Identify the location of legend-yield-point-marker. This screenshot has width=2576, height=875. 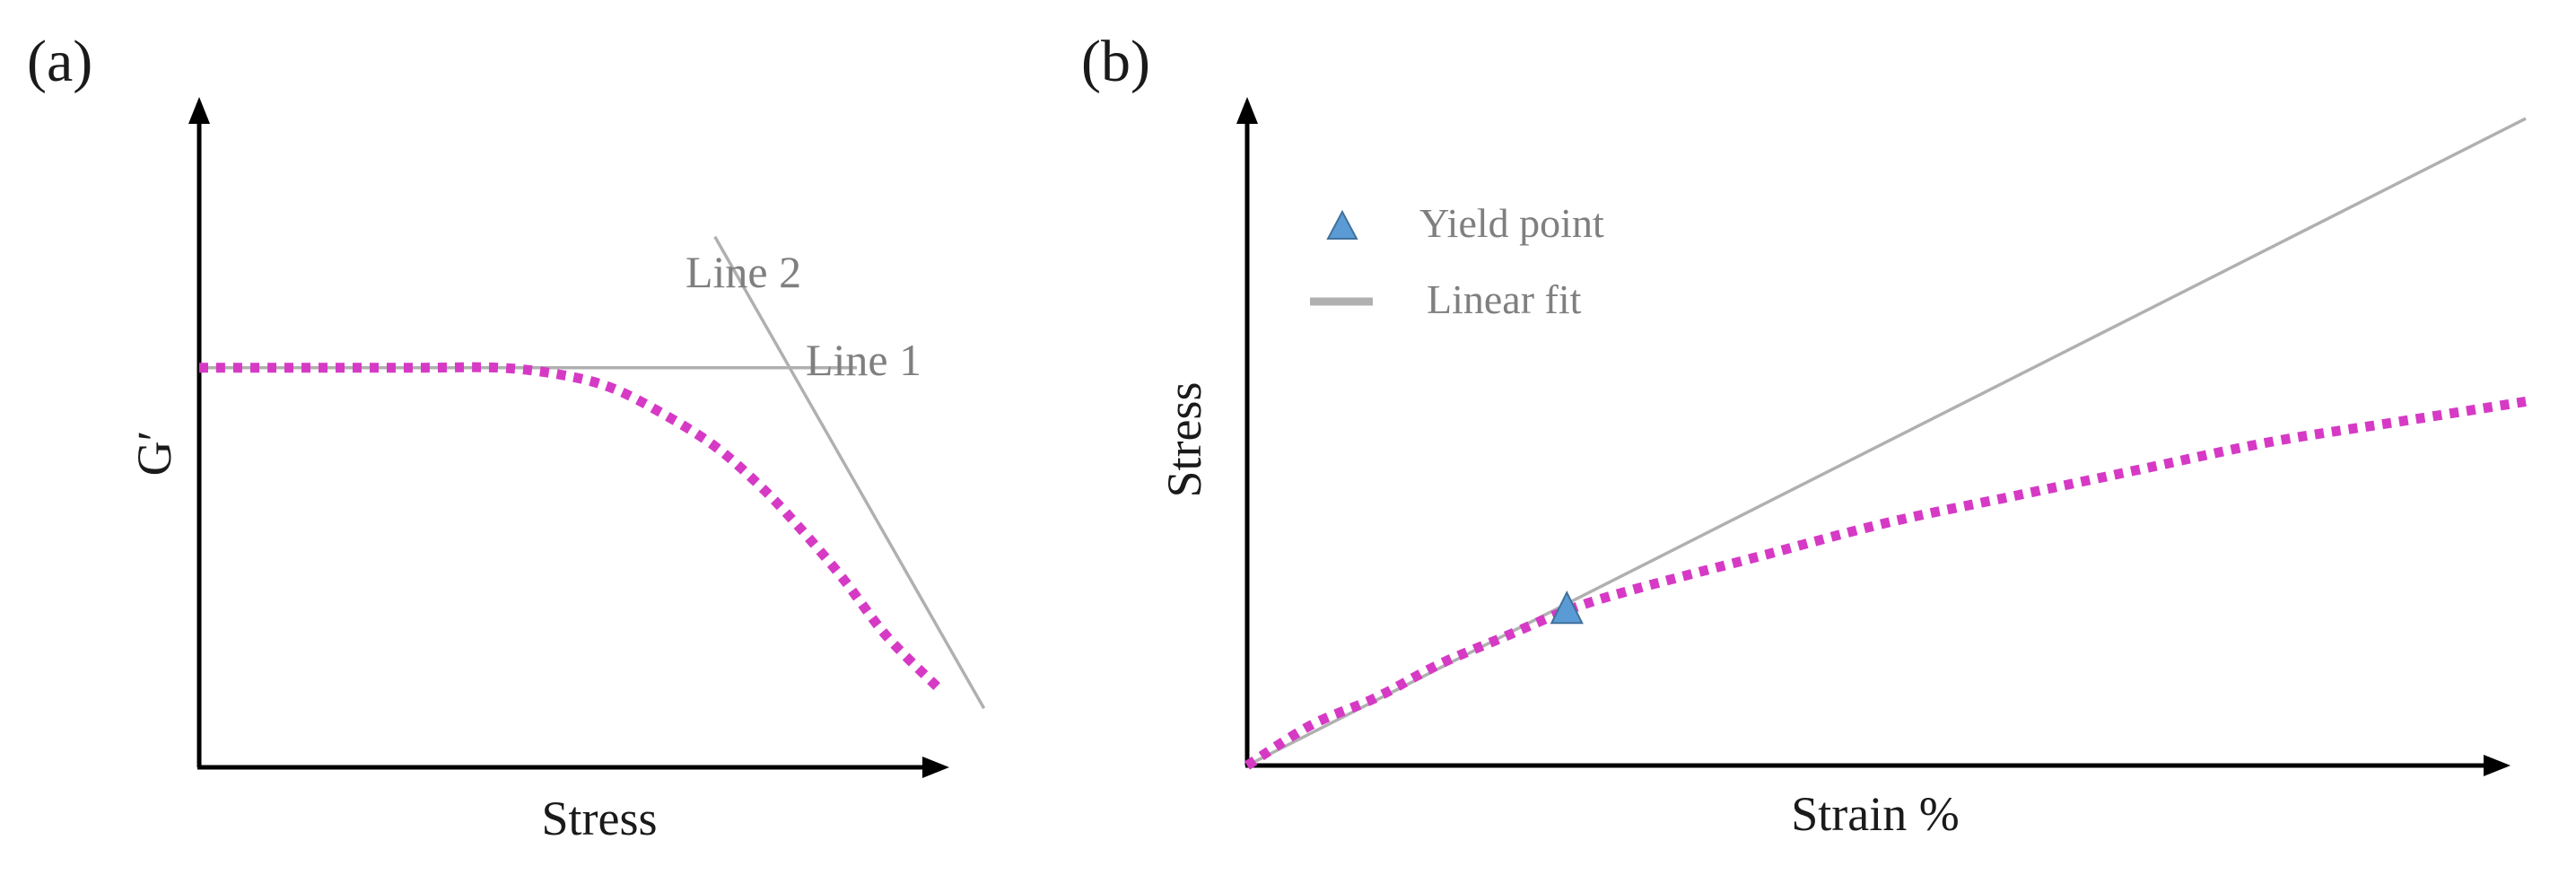
(1342, 225).